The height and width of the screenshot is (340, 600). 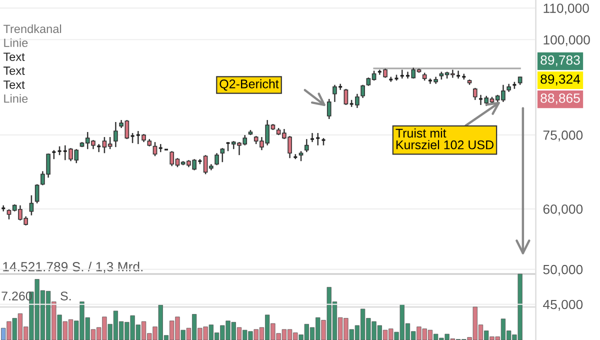 I want to click on text: 88,865, so click(x=560, y=98).